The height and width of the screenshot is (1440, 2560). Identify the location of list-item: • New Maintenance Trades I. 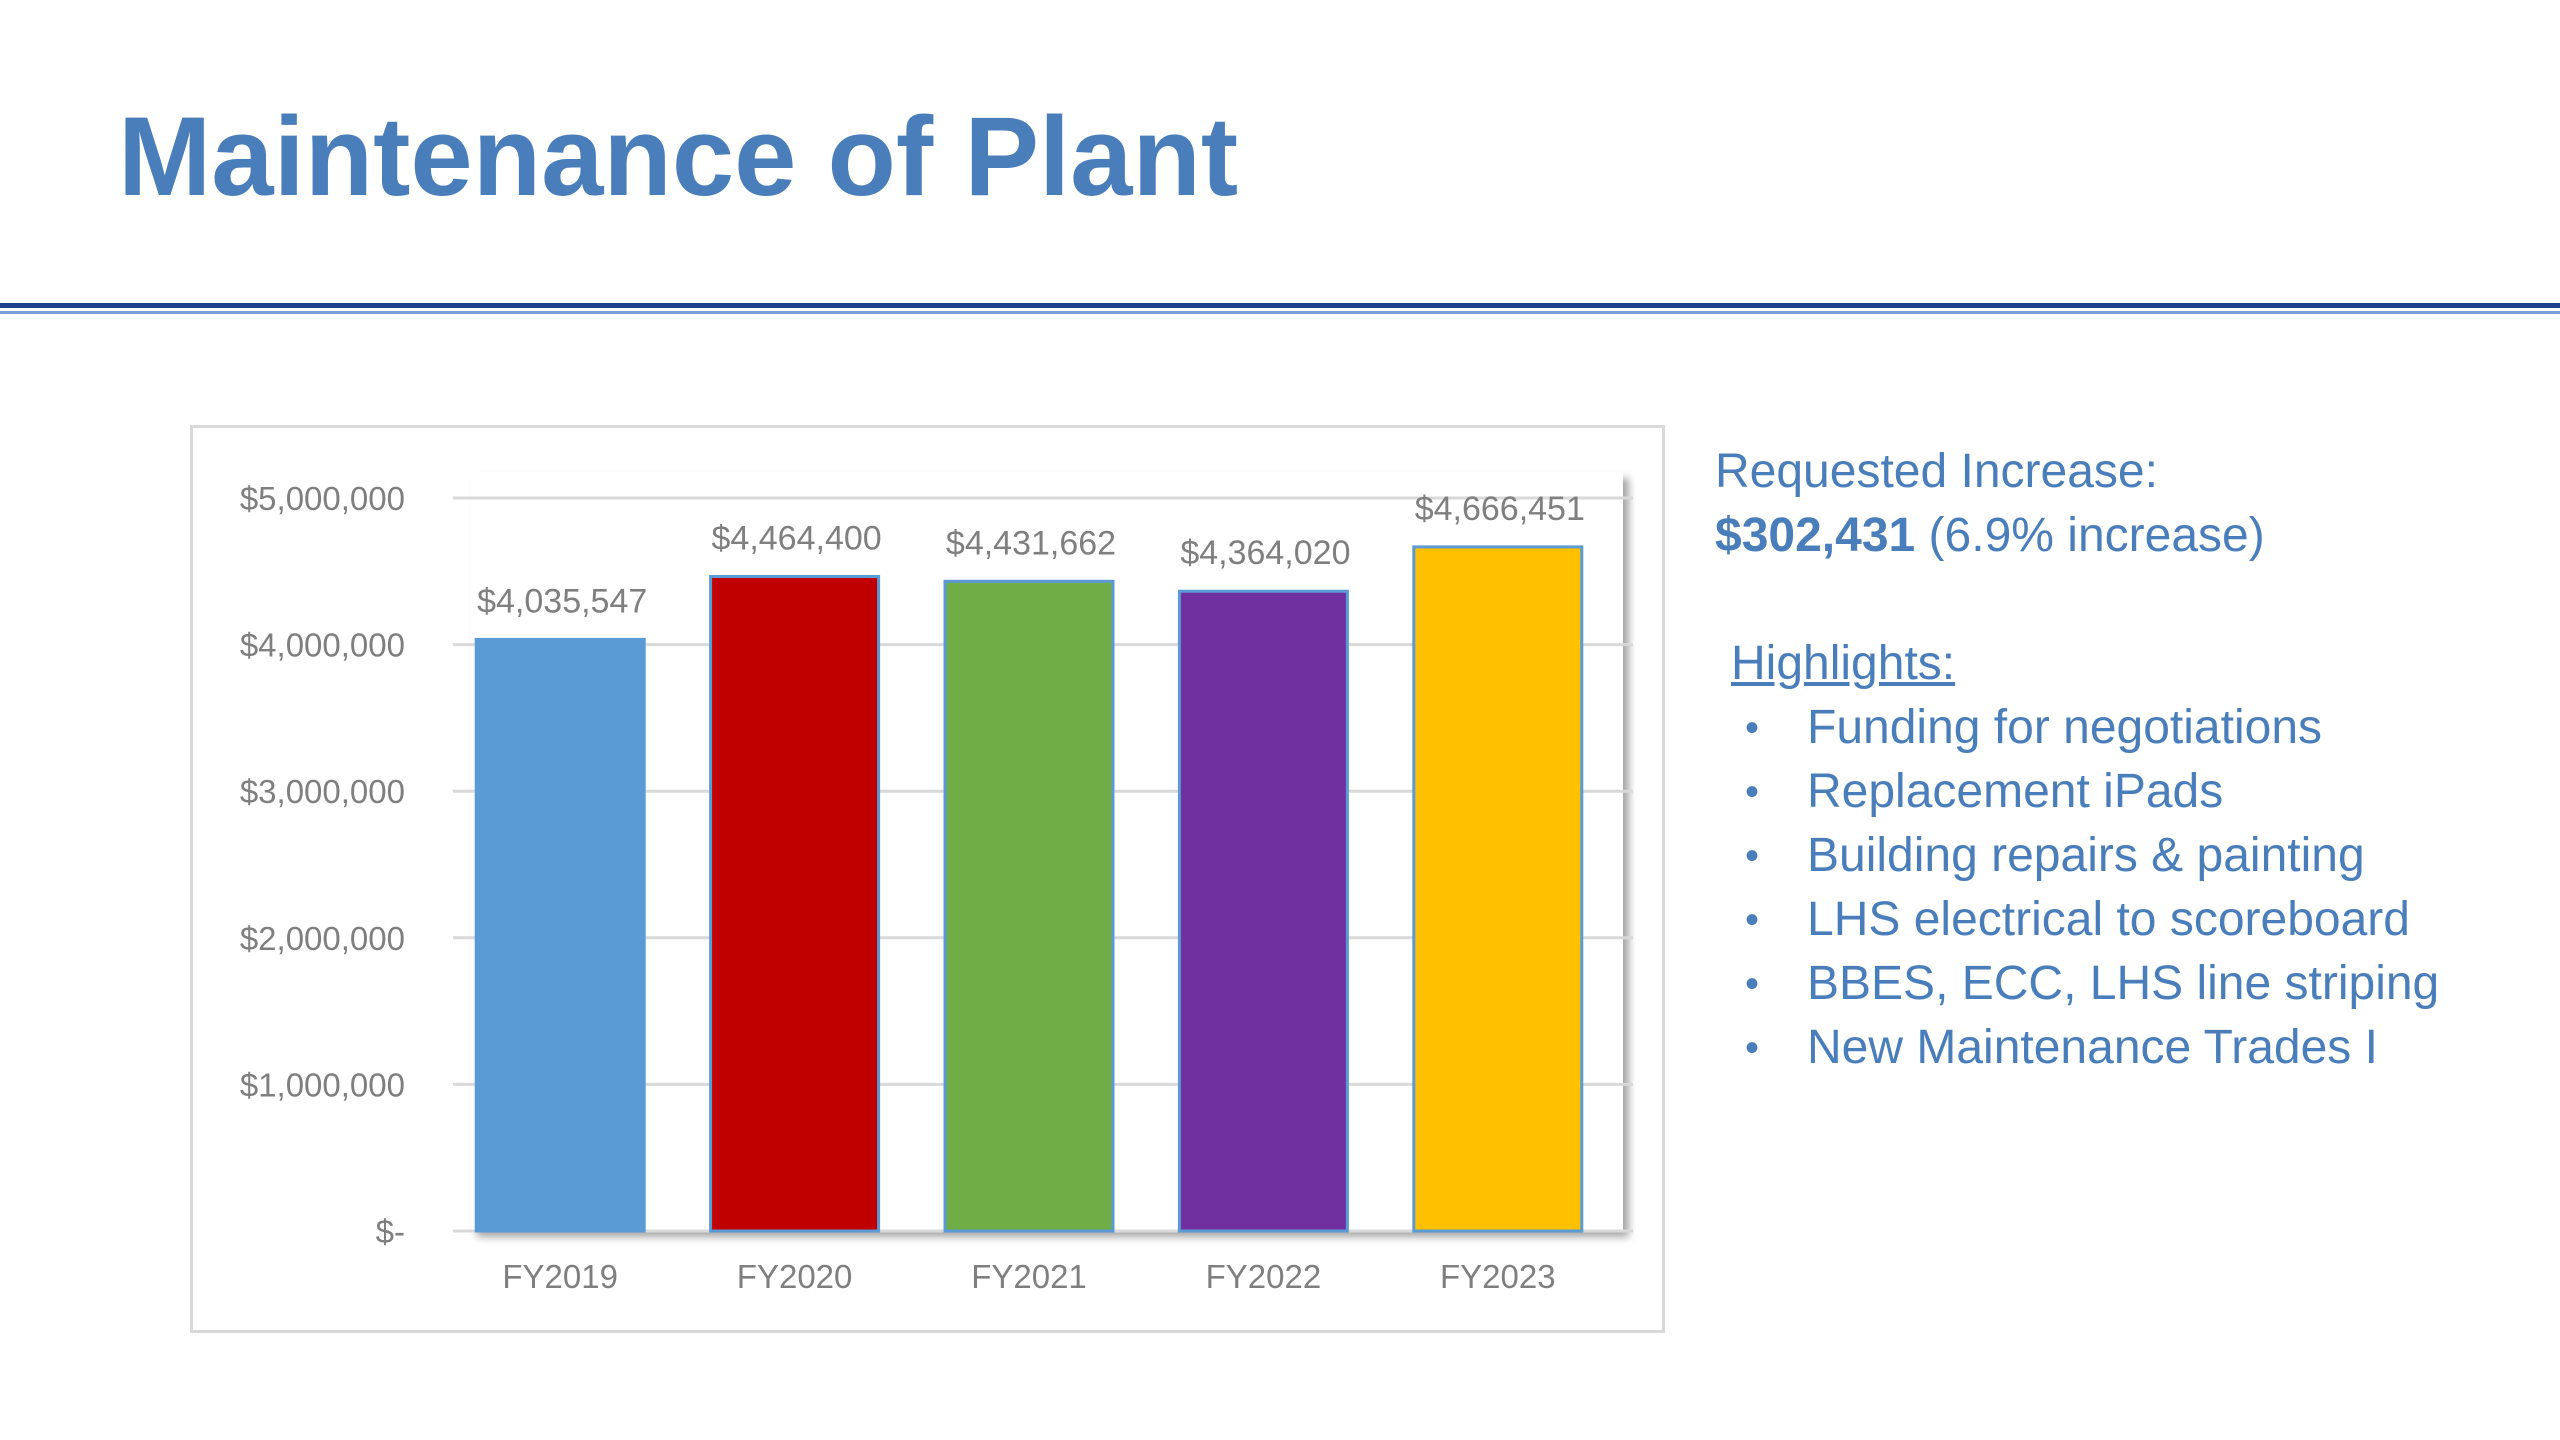
(2133, 1048).